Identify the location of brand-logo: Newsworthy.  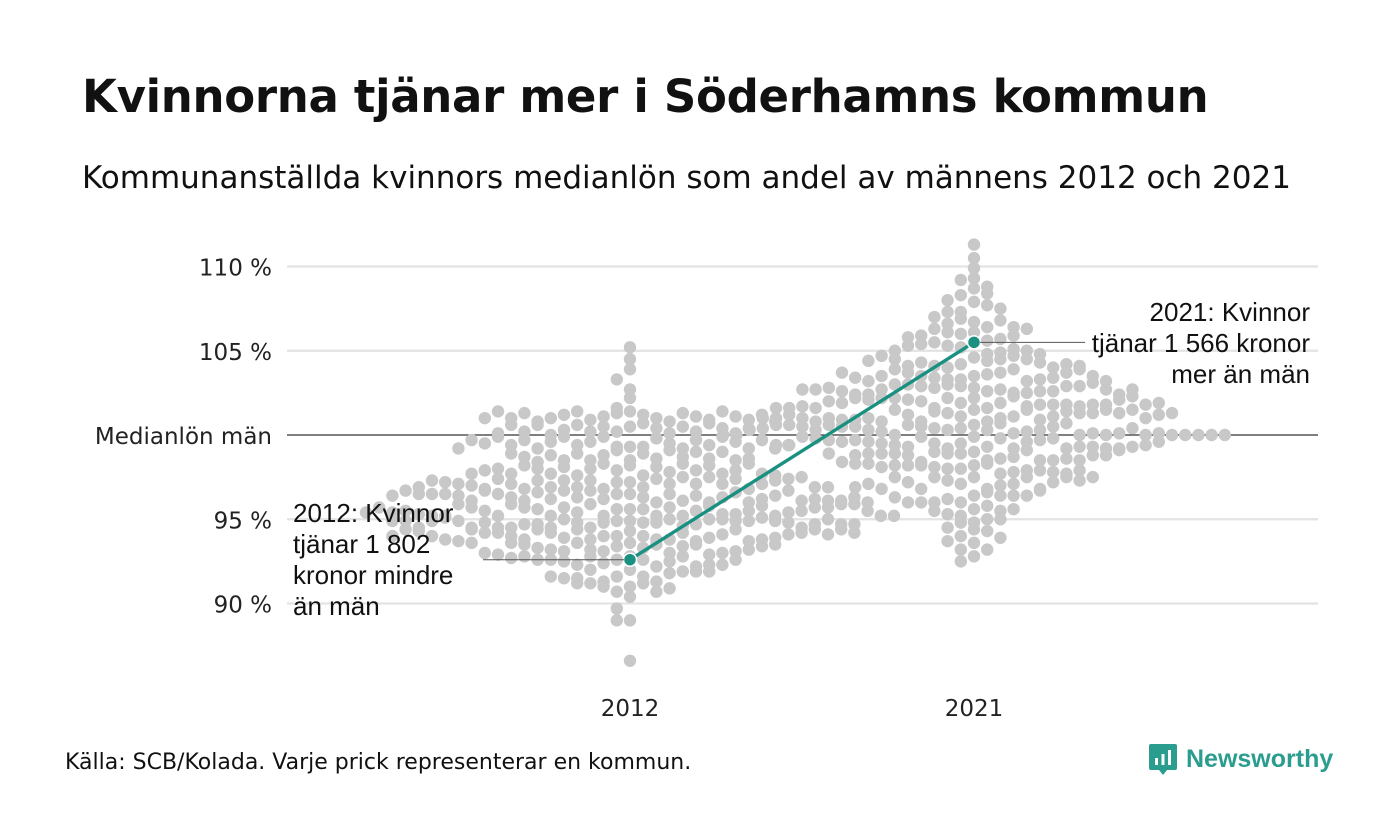
(1240, 759).